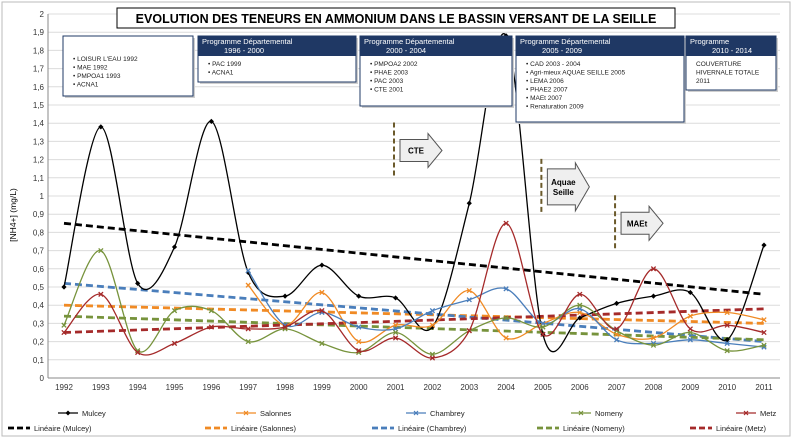 The height and width of the screenshot is (438, 792). Describe the element at coordinates (654, 387) in the screenshot. I see `x-tick-label: 2008` at that location.